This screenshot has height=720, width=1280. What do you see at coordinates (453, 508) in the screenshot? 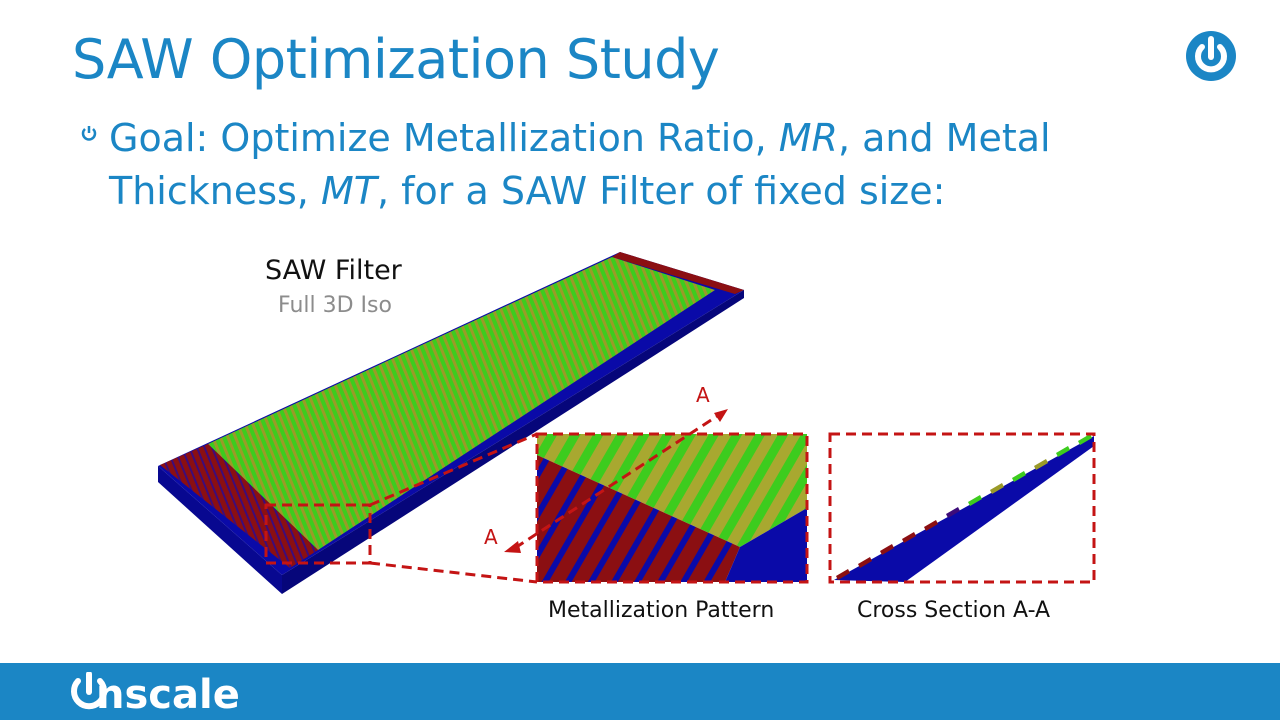
I see `callout-lines` at bounding box center [453, 508].